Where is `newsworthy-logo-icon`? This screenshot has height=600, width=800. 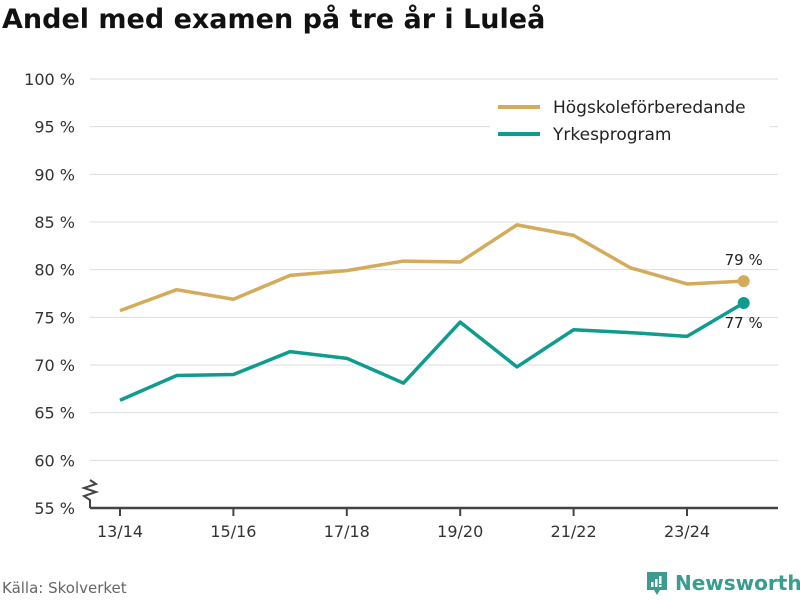 newsworthy-logo-icon is located at coordinates (657, 583).